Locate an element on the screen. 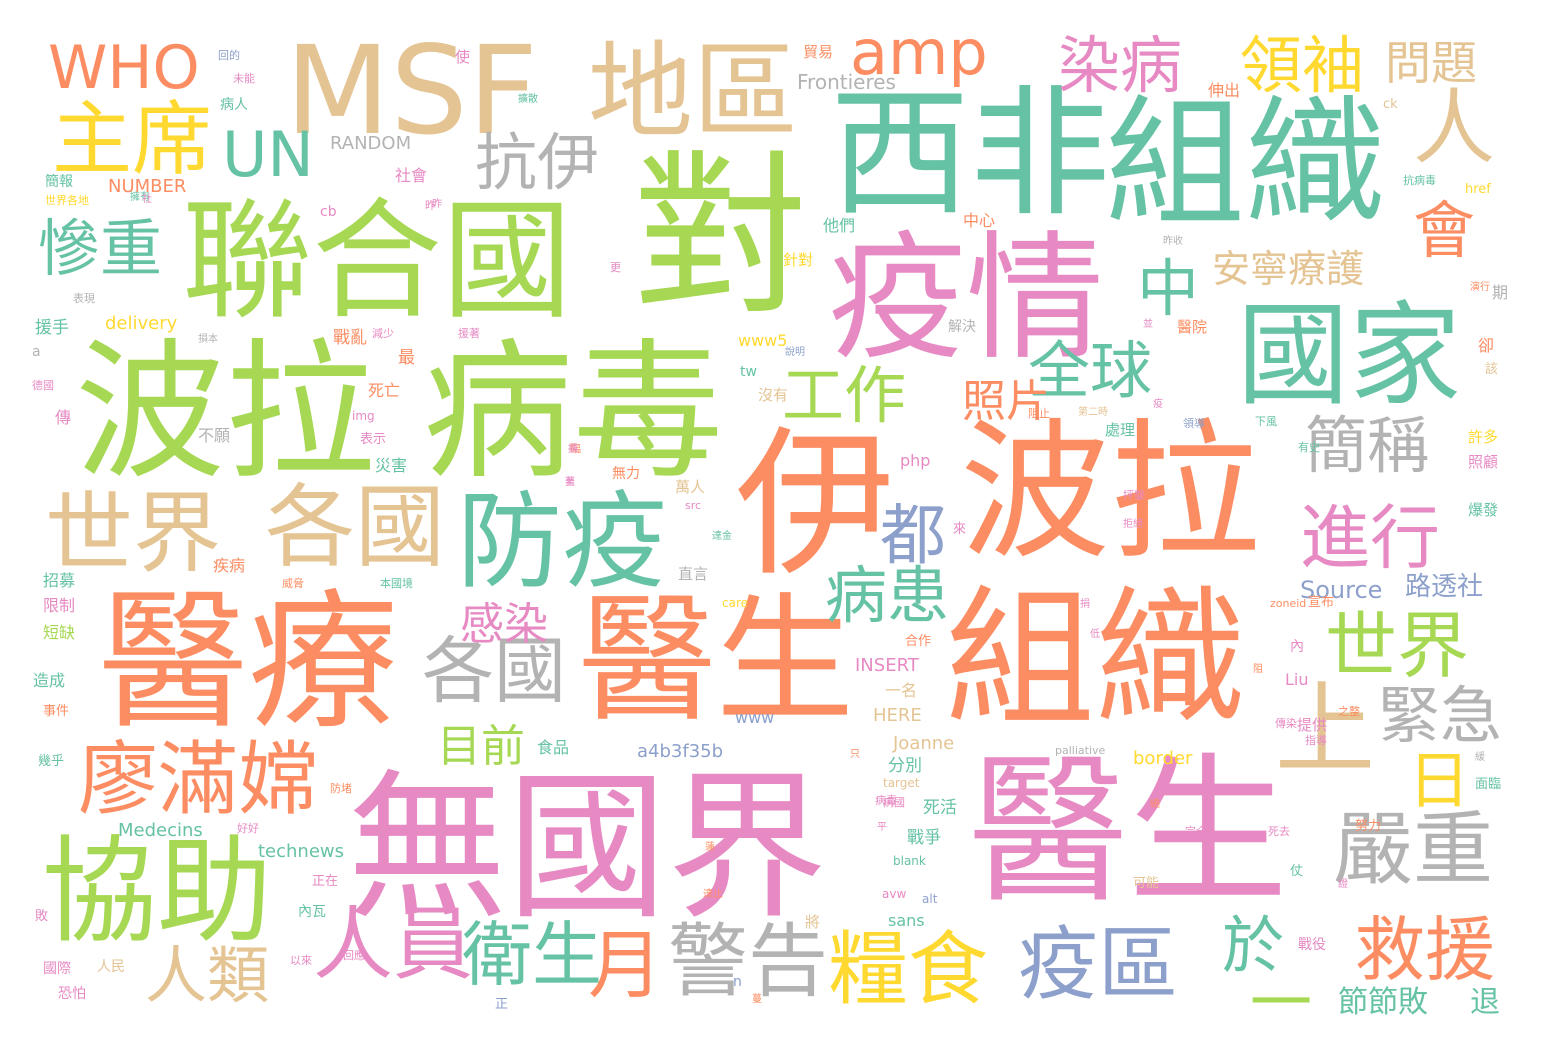 This screenshot has width=1548, height=1052. word-xia-feng: 下風 is located at coordinates (1266, 421).